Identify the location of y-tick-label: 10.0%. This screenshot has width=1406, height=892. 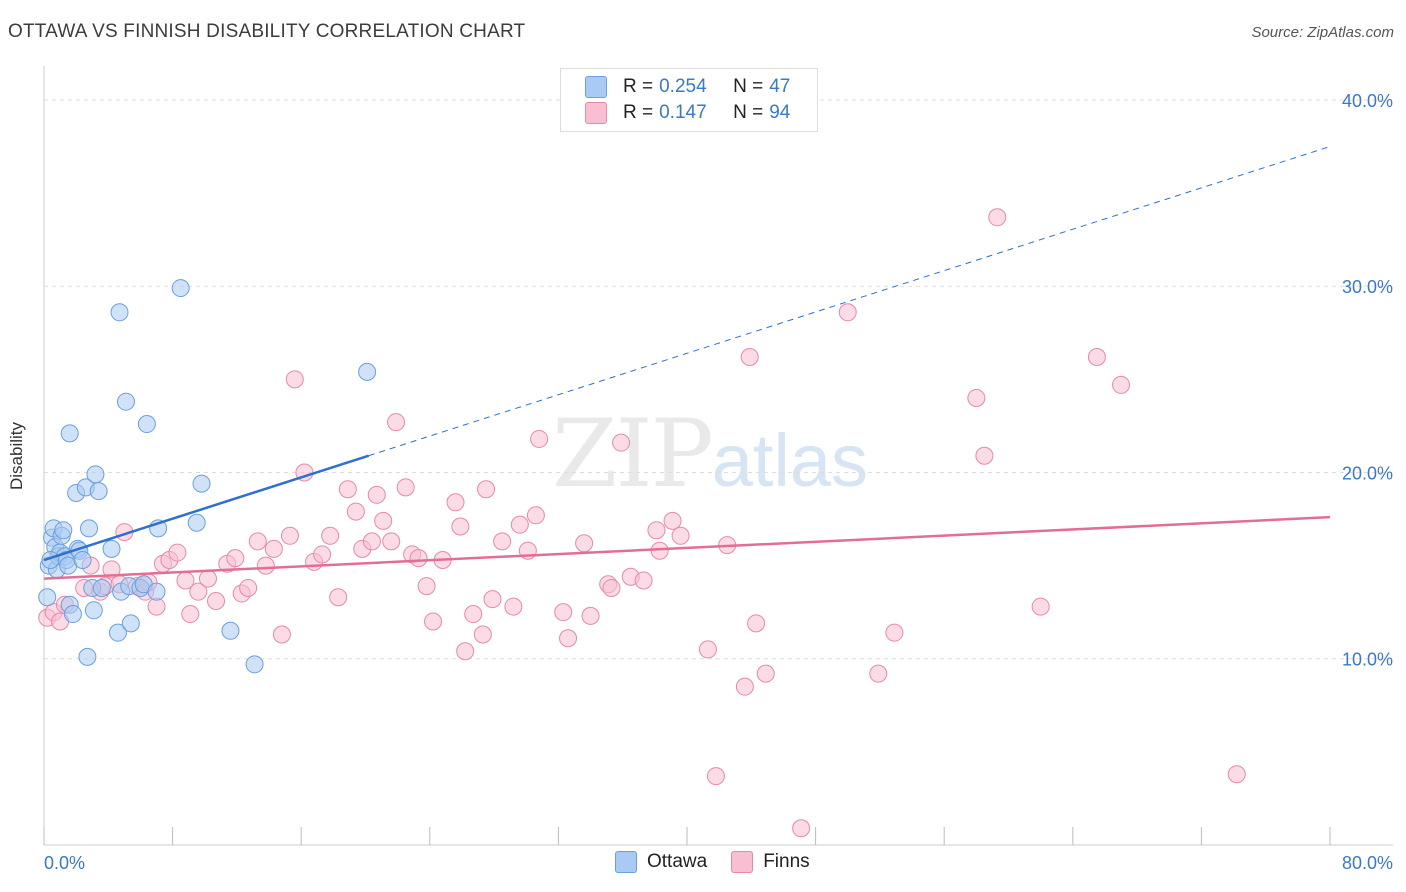
(1367, 660).